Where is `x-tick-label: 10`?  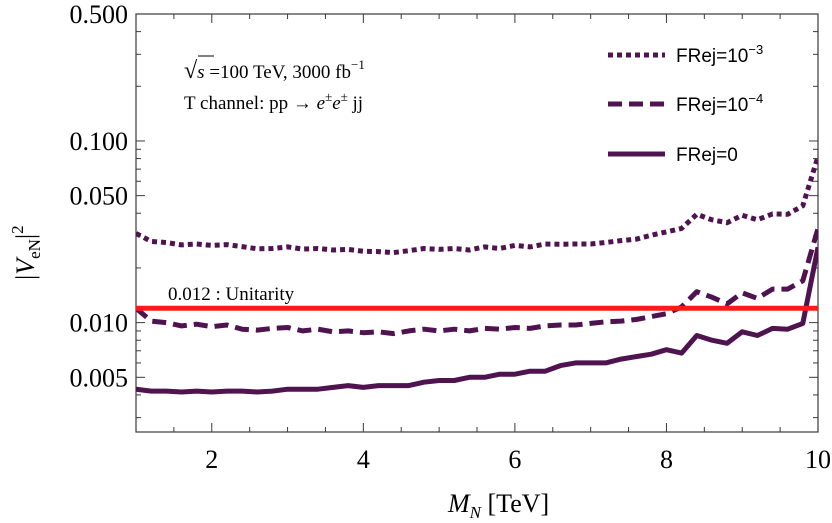 x-tick-label: 10 is located at coordinates (818, 459).